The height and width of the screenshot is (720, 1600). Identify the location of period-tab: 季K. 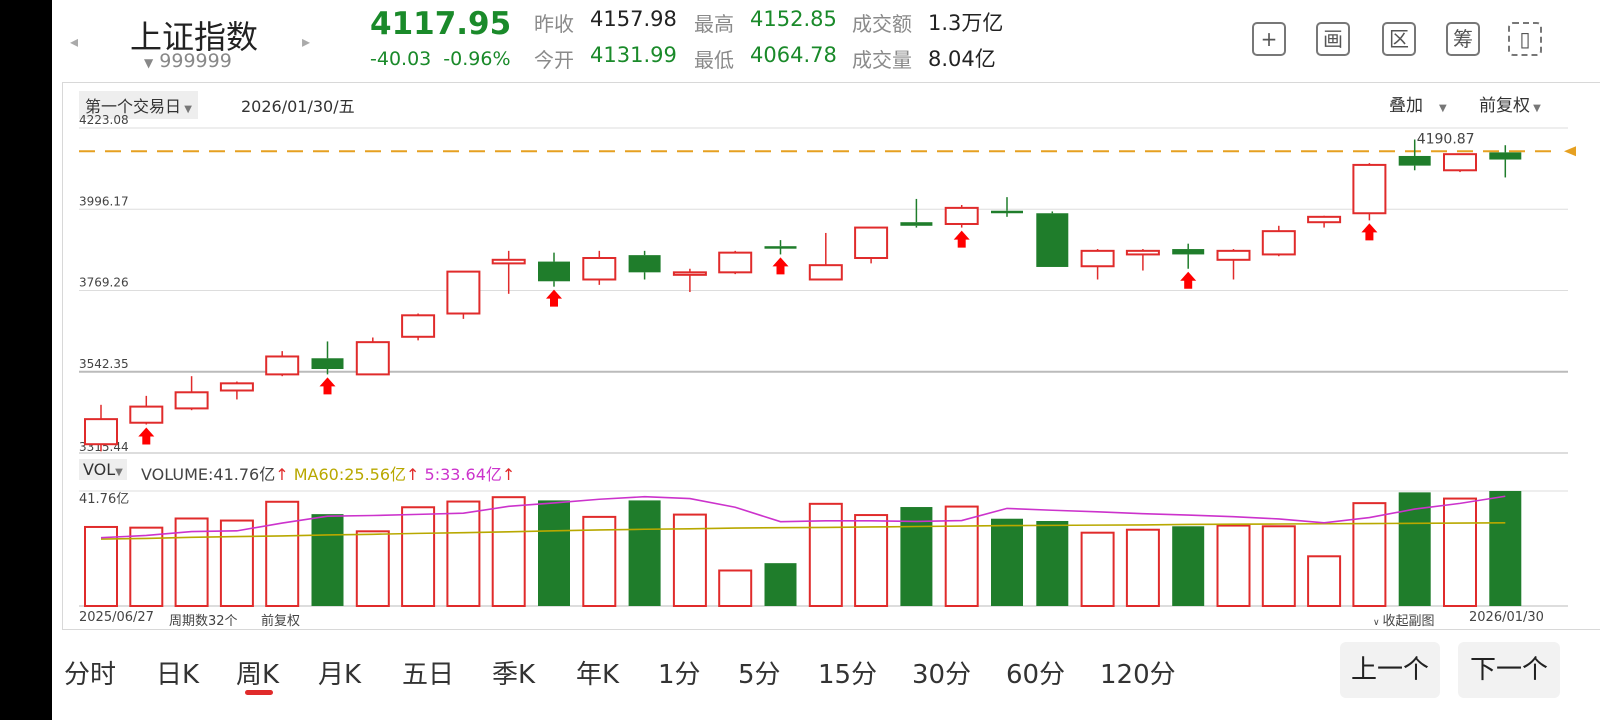
(514, 675).